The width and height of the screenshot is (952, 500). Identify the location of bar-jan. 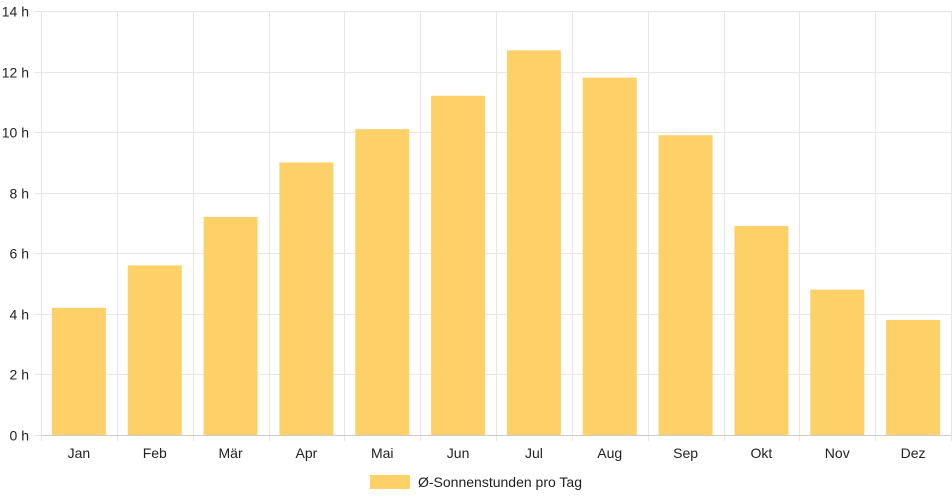
(78, 371).